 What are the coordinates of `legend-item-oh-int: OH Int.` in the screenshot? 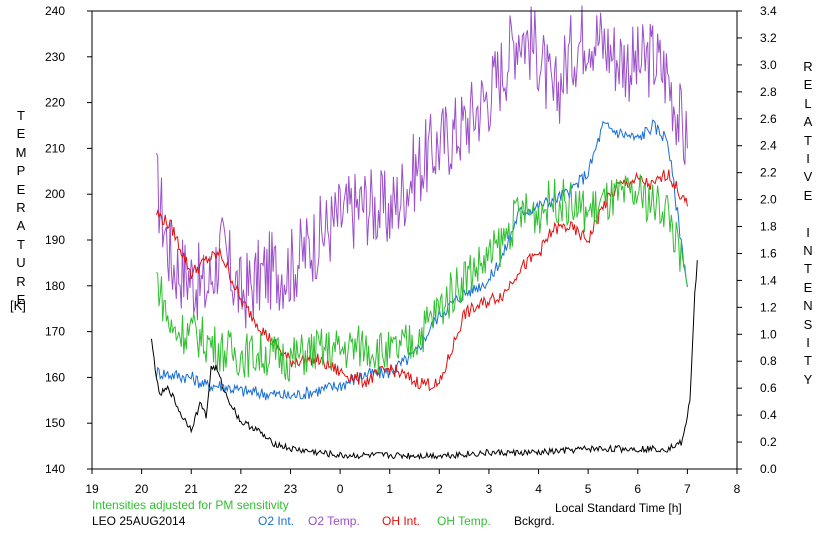 It's located at (401, 521).